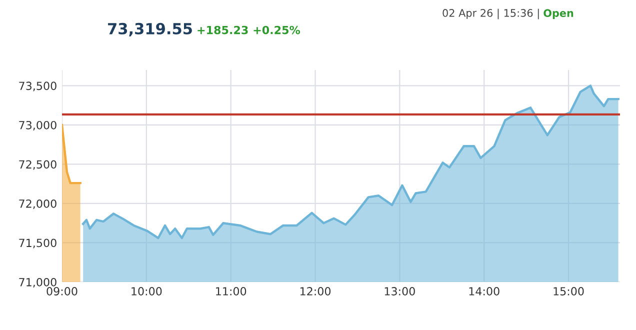 The height and width of the screenshot is (330, 636). Describe the element at coordinates (559, 14) in the screenshot. I see `text: Open` at that location.